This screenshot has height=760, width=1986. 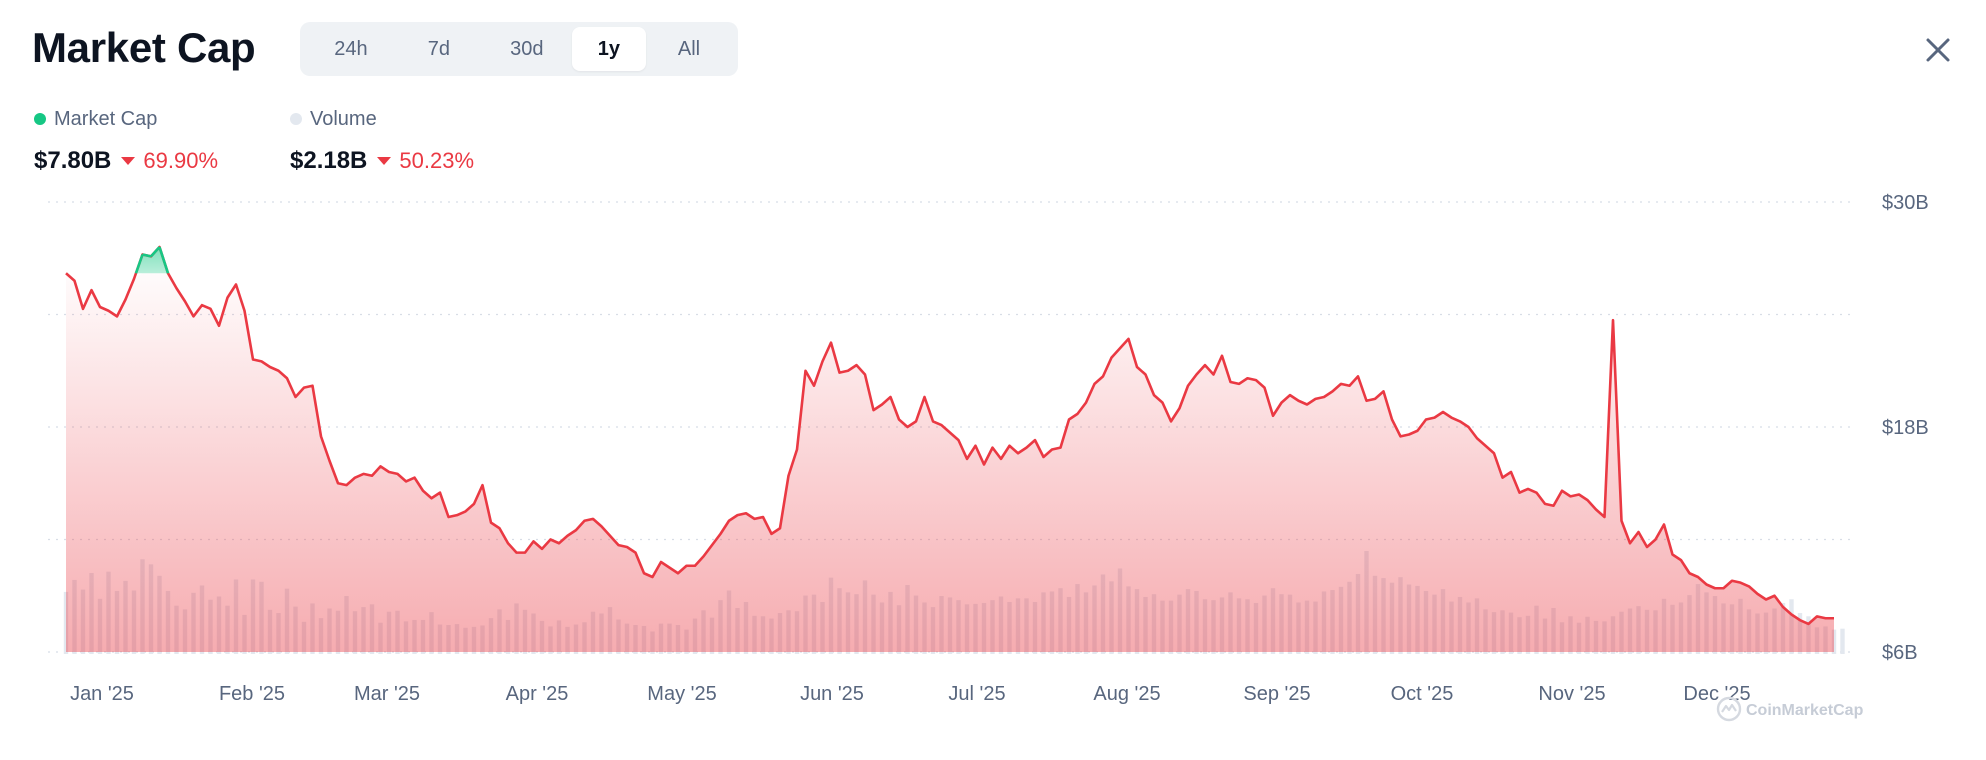 I want to click on time-range-tabs: 24h 7d 30d 1y All, so click(x=519, y=49).